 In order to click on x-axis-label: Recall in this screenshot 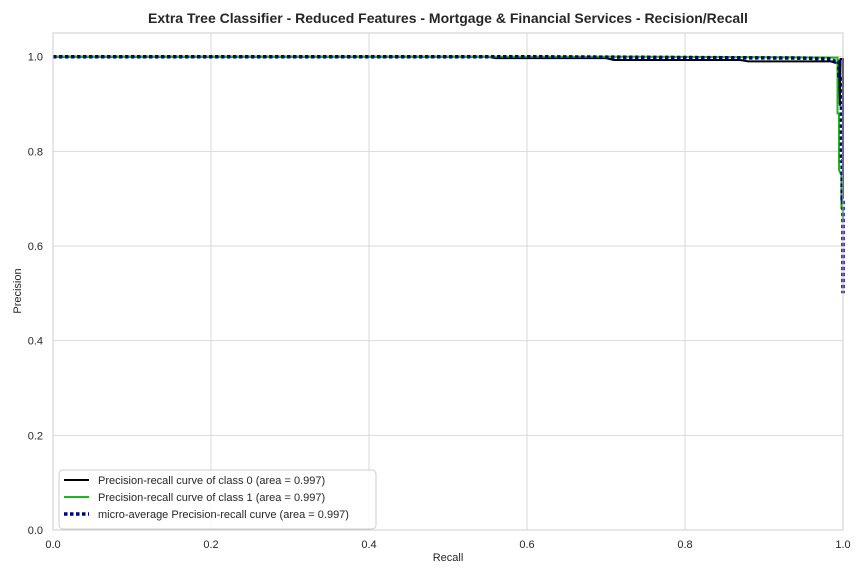, I will do `click(448, 558)`.